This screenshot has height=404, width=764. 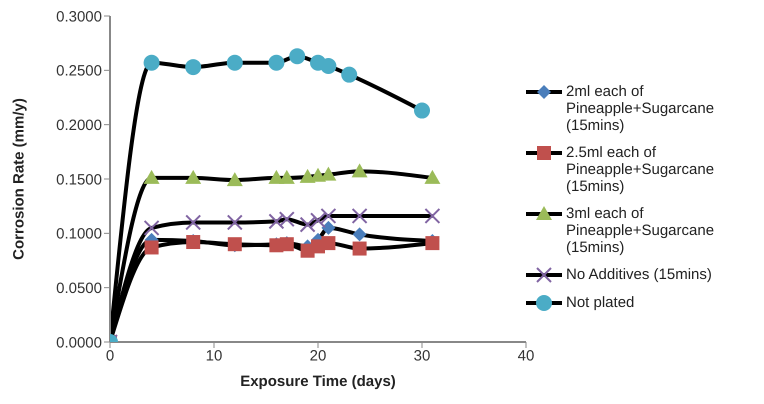 I want to click on y-tick-label: 0.1500, so click(x=79, y=179).